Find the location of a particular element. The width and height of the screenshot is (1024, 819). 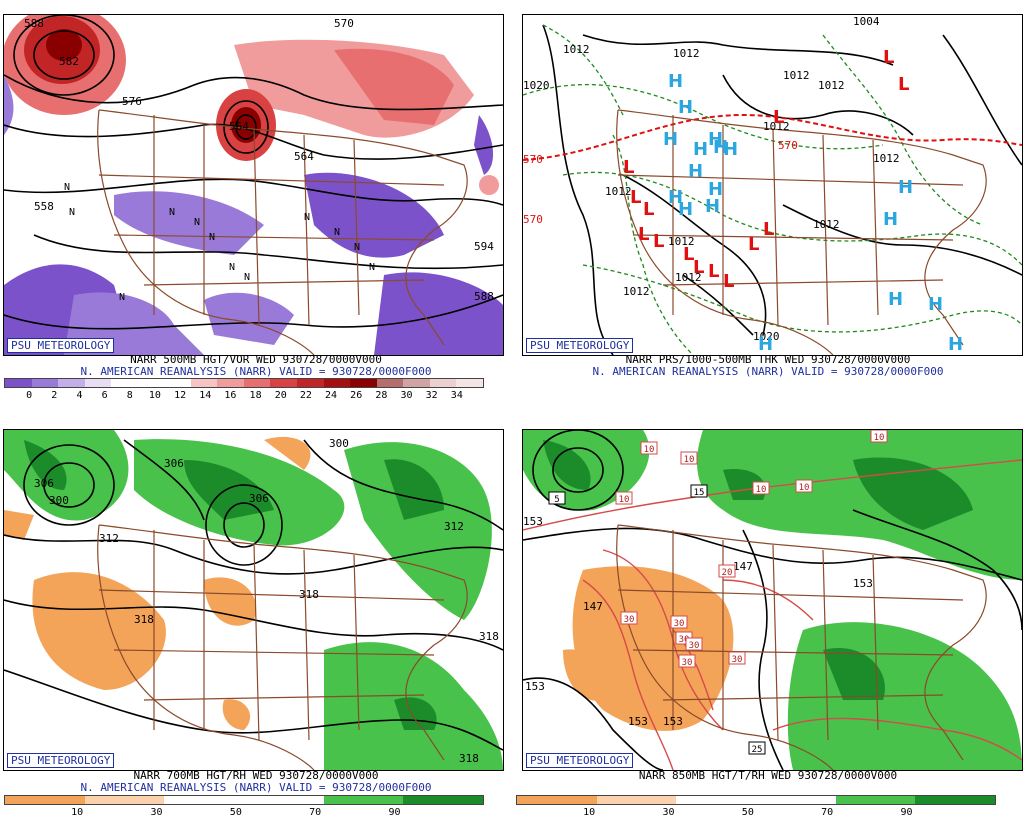

caption-line-1: NARR 850MB HGT/T/RH WED 930728/0000V000 is located at coordinates (768, 775).